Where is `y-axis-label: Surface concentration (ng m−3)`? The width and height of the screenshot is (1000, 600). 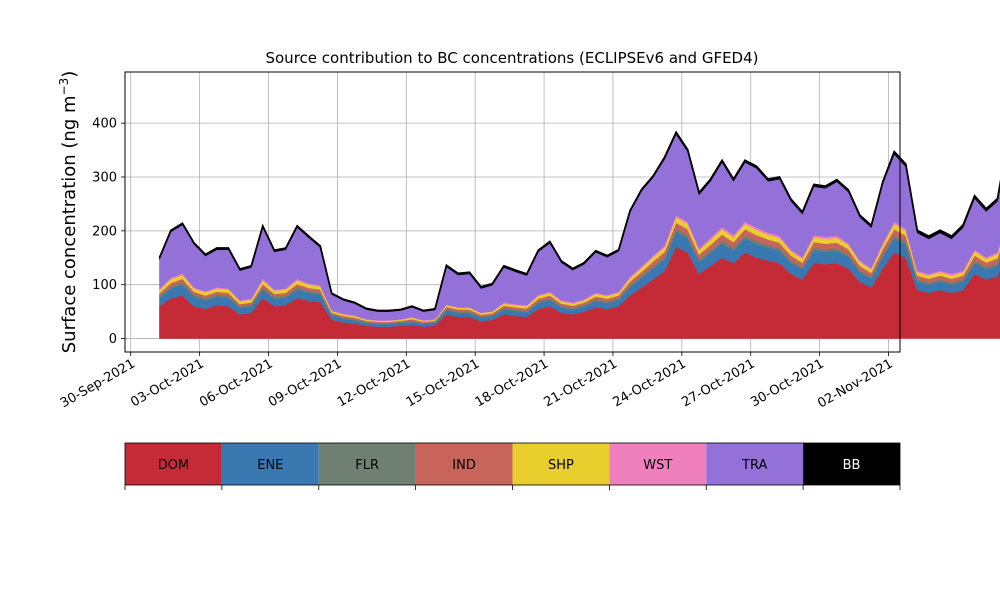
y-axis-label: Surface concentration (ng m−3) is located at coordinates (68, 212).